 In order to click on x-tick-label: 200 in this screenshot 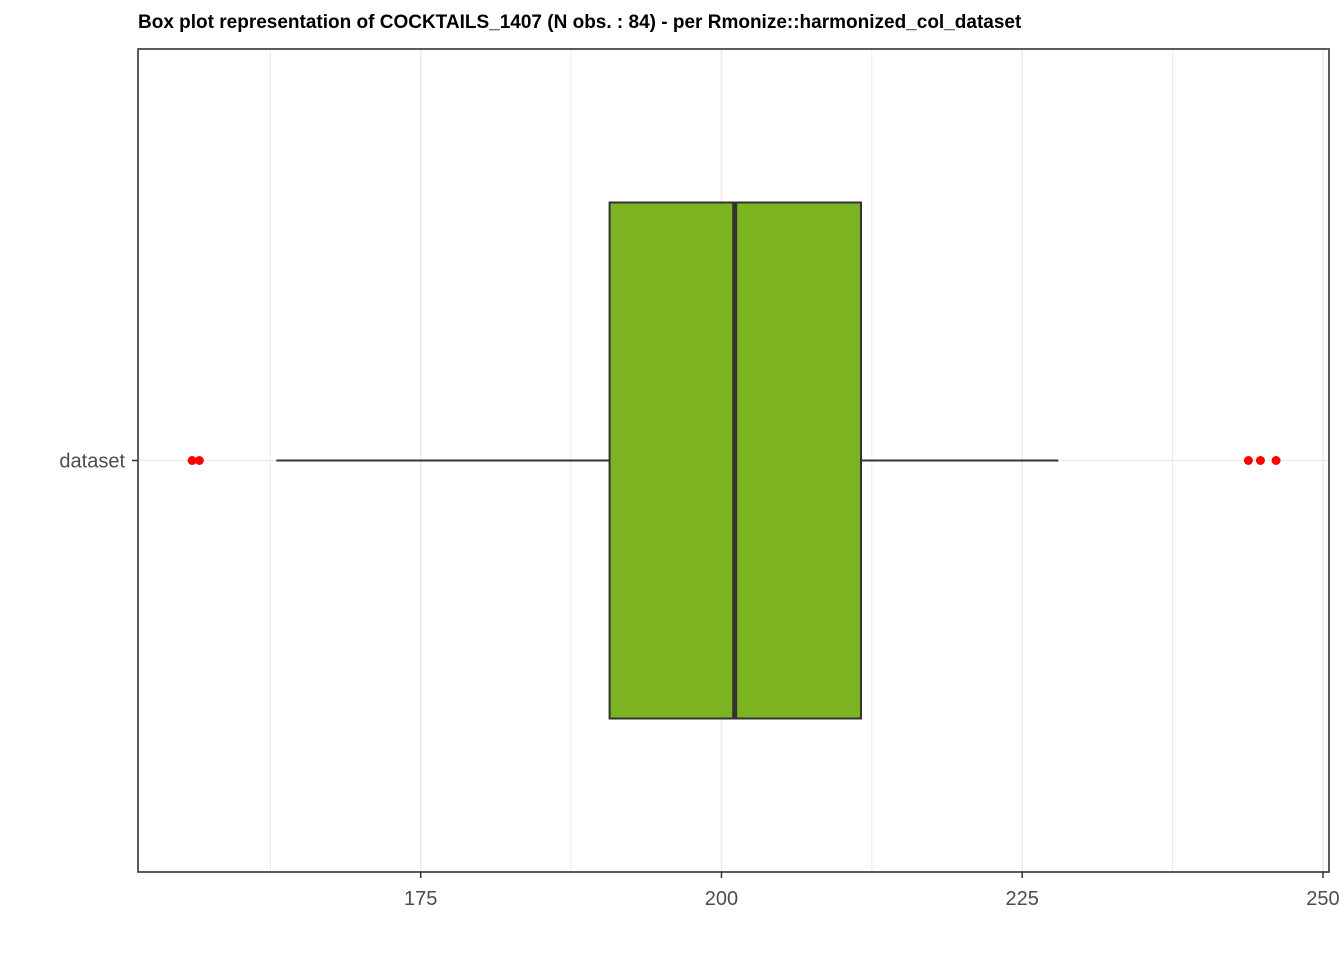, I will do `click(721, 899)`.